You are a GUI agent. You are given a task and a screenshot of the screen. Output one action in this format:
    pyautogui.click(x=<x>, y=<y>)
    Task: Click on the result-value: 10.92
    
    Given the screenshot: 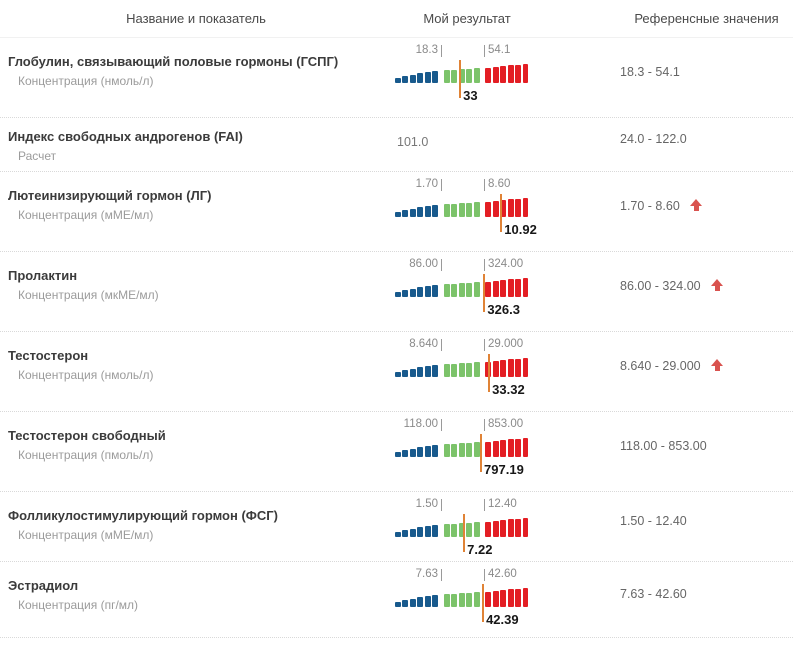 What is the action you would take?
    pyautogui.click(x=520, y=229)
    